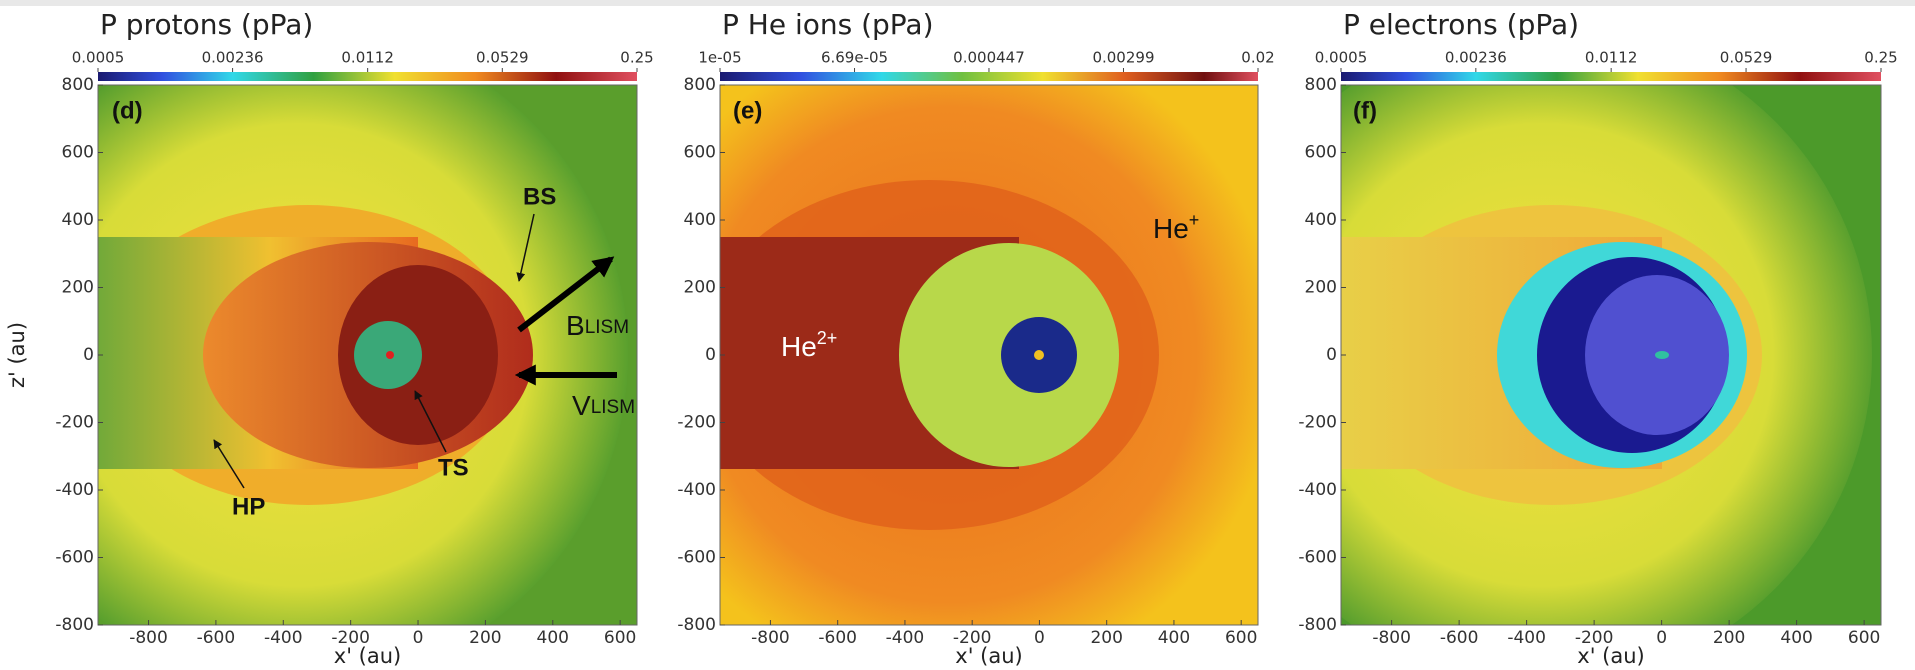 This screenshot has width=1915, height=670. Describe the element at coordinates (17, 355) in the screenshot. I see `y-axis-label: z' (au)` at that location.